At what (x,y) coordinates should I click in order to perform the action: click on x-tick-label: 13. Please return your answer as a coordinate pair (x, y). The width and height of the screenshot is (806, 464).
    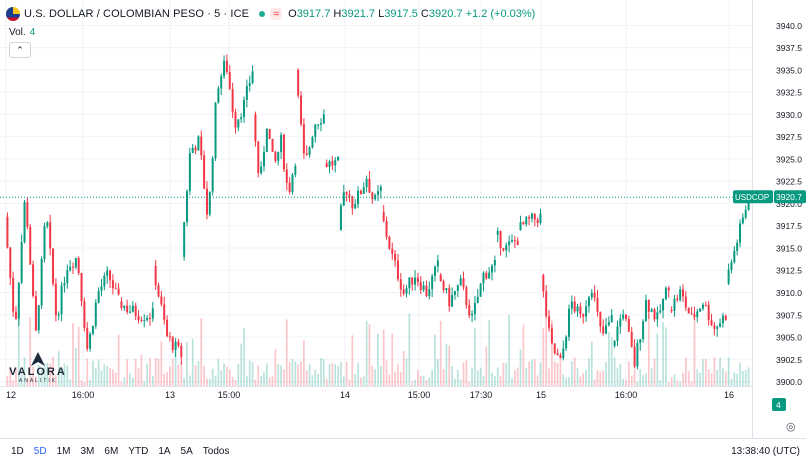
    Looking at the image, I should click on (170, 395).